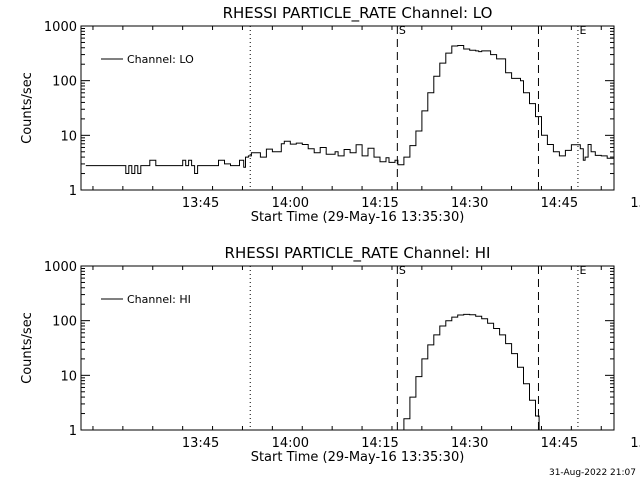 This screenshot has height=480, width=640. I want to click on legend: Channel: LO, so click(147, 59).